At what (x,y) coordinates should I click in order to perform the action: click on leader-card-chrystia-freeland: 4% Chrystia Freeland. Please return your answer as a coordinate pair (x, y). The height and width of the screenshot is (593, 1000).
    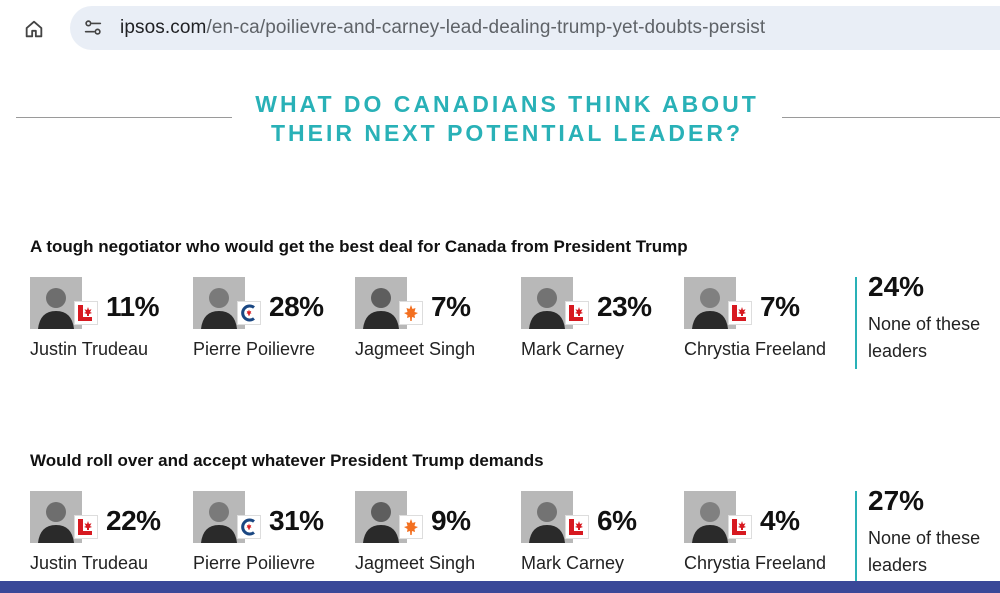
    Looking at the image, I should click on (764, 536).